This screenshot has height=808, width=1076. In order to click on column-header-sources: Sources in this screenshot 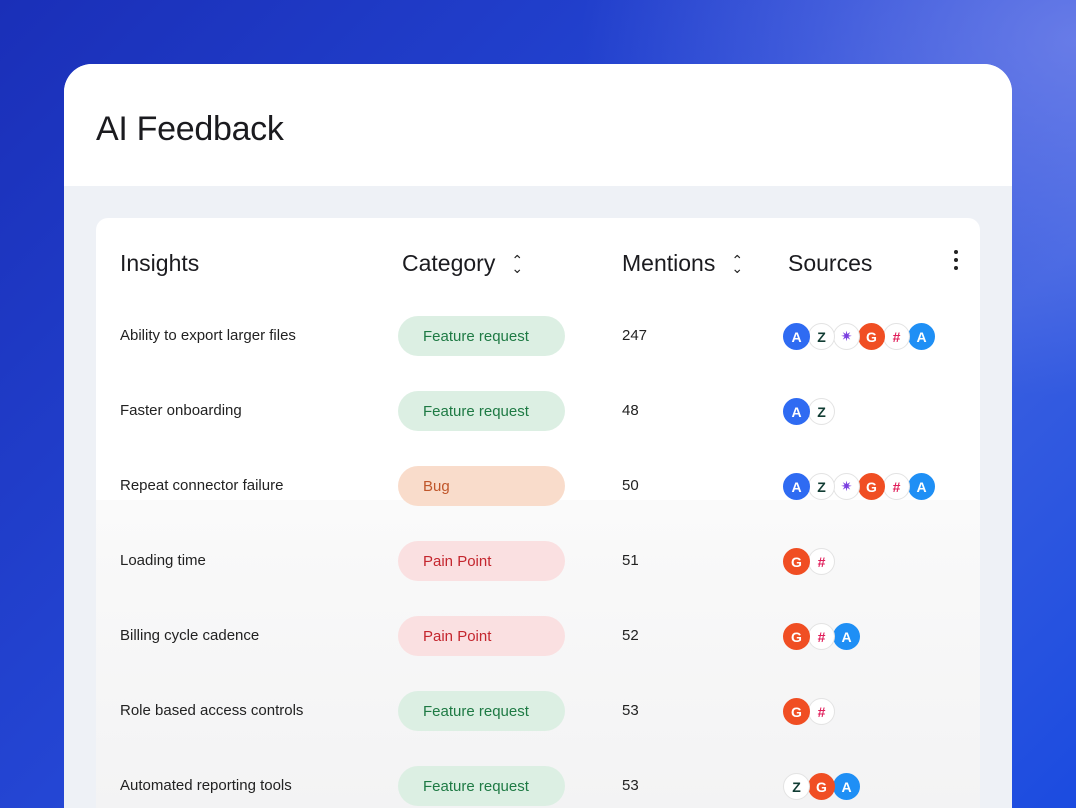, I will do `click(830, 263)`.